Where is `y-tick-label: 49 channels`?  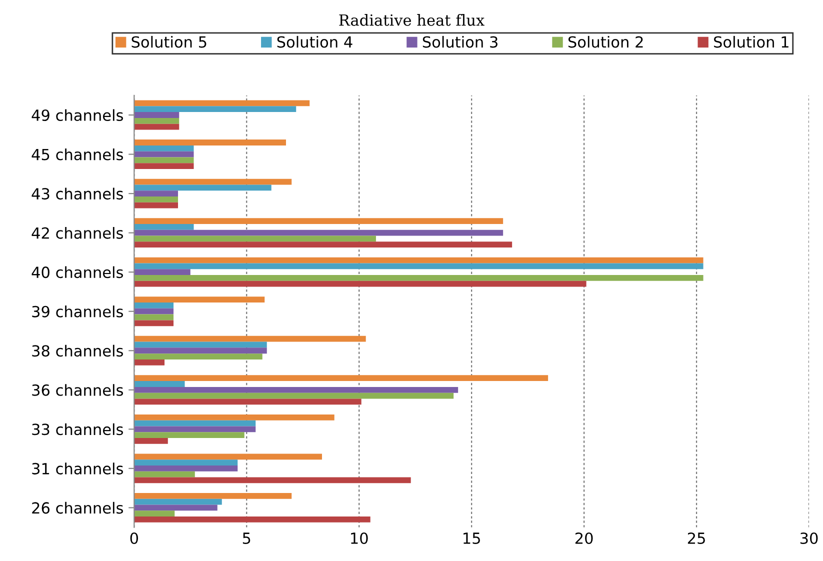
y-tick-label: 49 channels is located at coordinates (77, 115).